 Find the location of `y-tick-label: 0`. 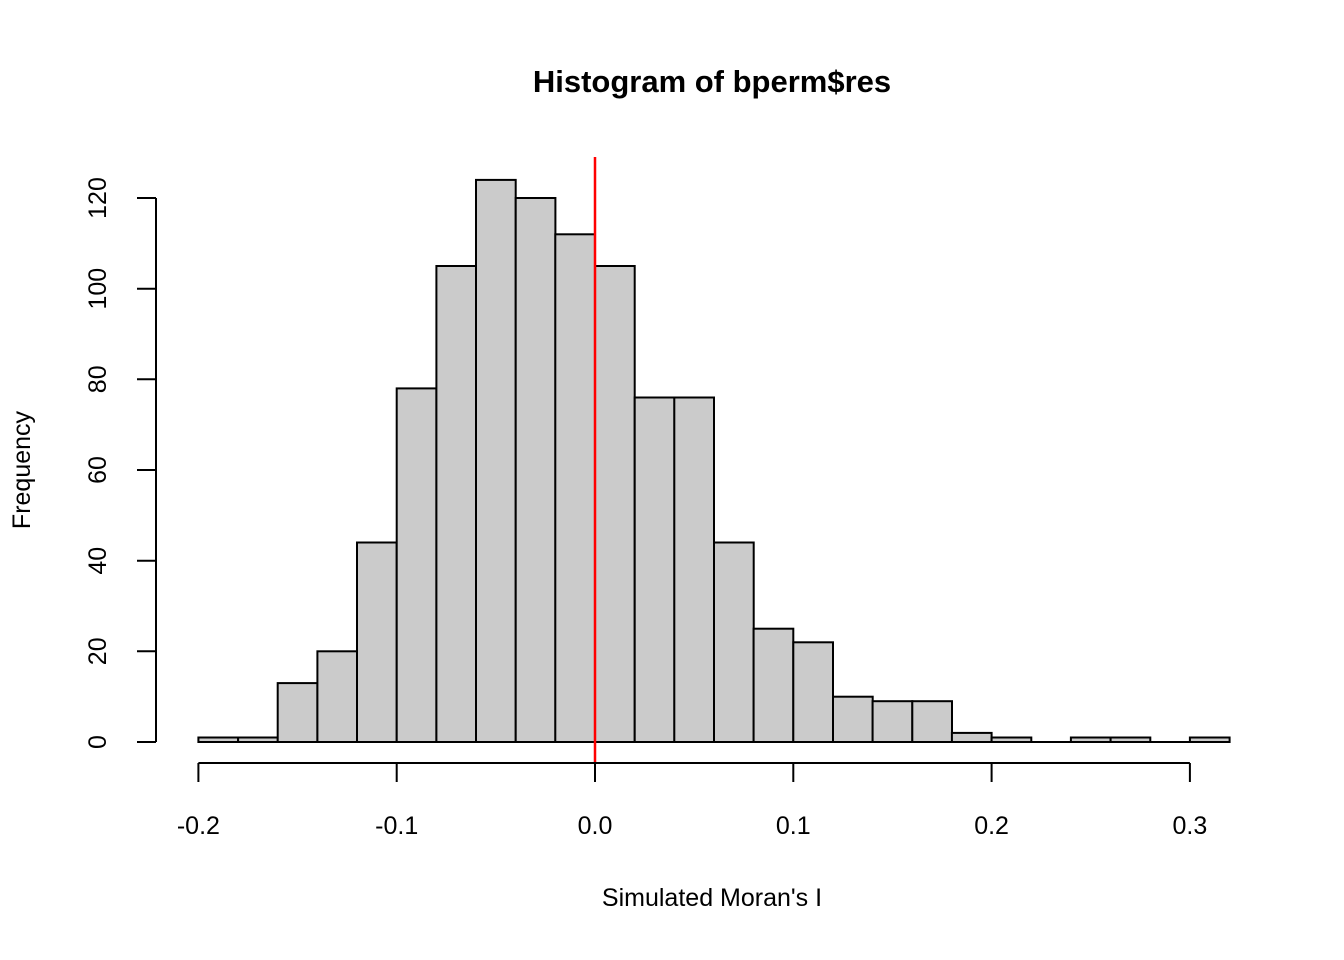

y-tick-label: 0 is located at coordinates (98, 742).